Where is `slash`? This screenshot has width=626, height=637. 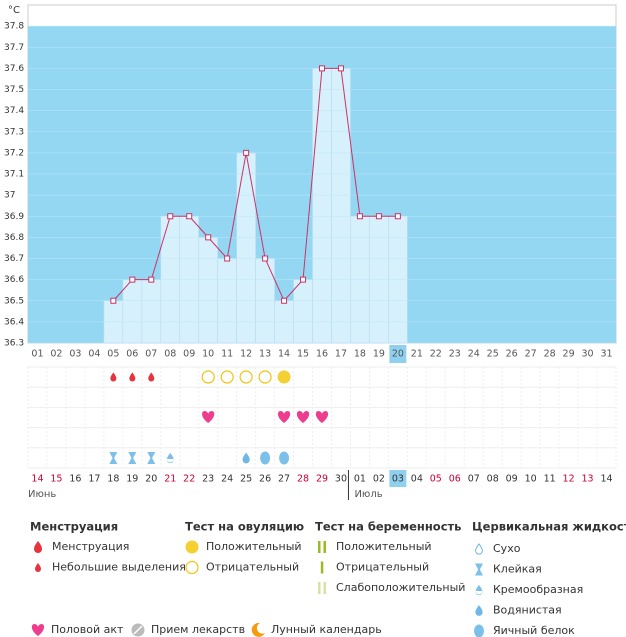 slash is located at coordinates (138, 630).